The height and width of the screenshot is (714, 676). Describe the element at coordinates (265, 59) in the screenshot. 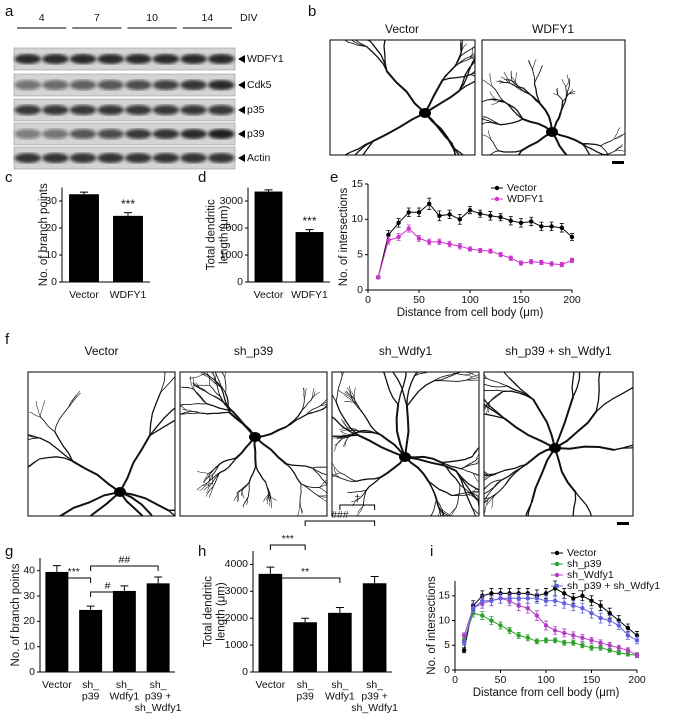

I see `band-label: WDFY1` at that location.